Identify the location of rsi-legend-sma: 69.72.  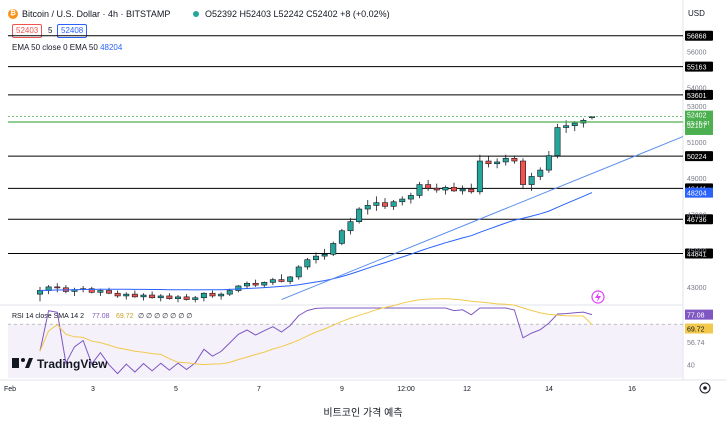
(125, 316).